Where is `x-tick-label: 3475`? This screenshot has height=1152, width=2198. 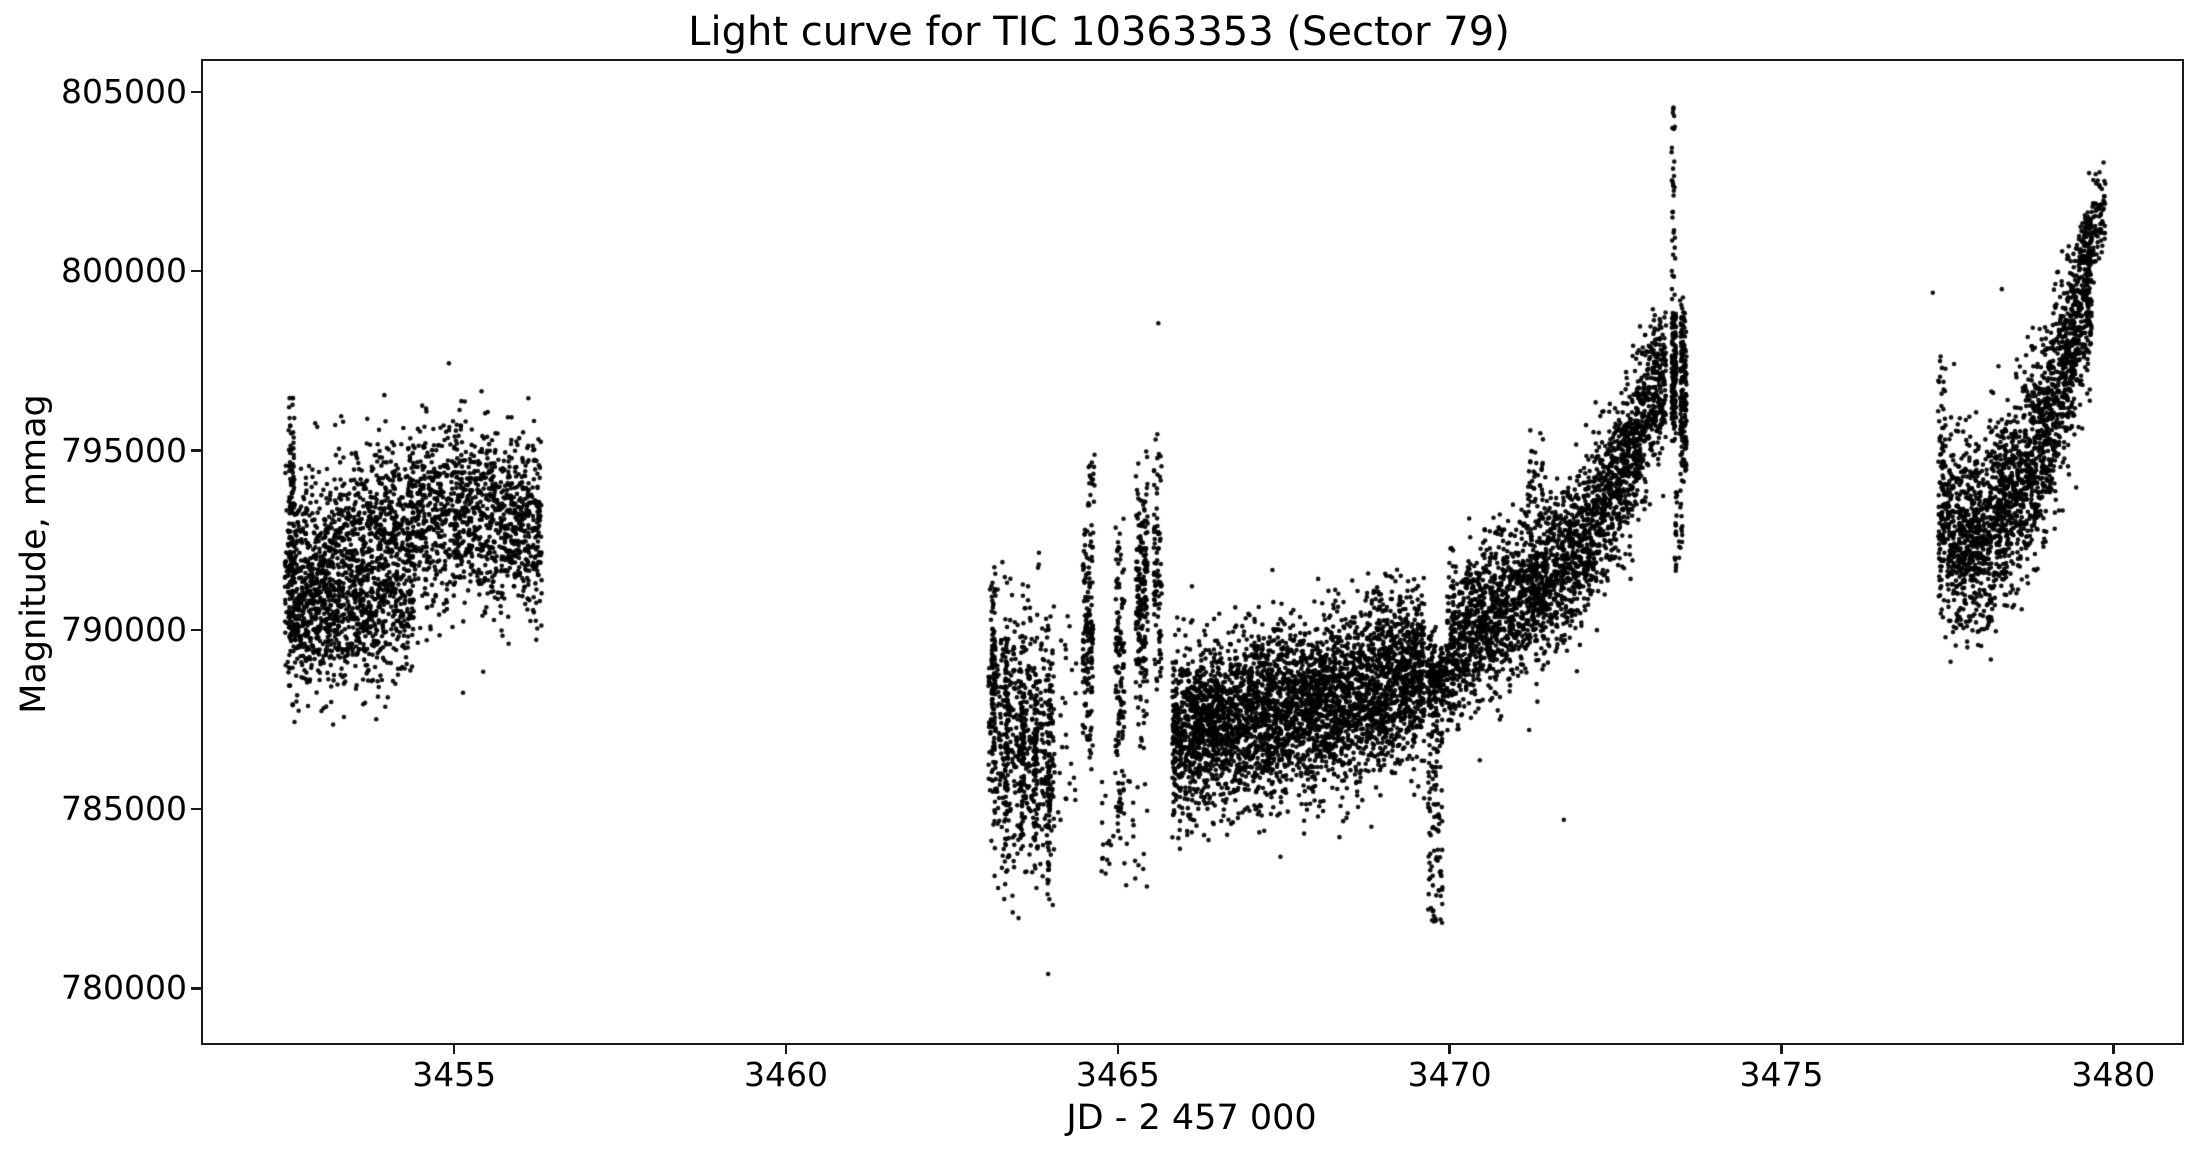
x-tick-label: 3475 is located at coordinates (1781, 1074).